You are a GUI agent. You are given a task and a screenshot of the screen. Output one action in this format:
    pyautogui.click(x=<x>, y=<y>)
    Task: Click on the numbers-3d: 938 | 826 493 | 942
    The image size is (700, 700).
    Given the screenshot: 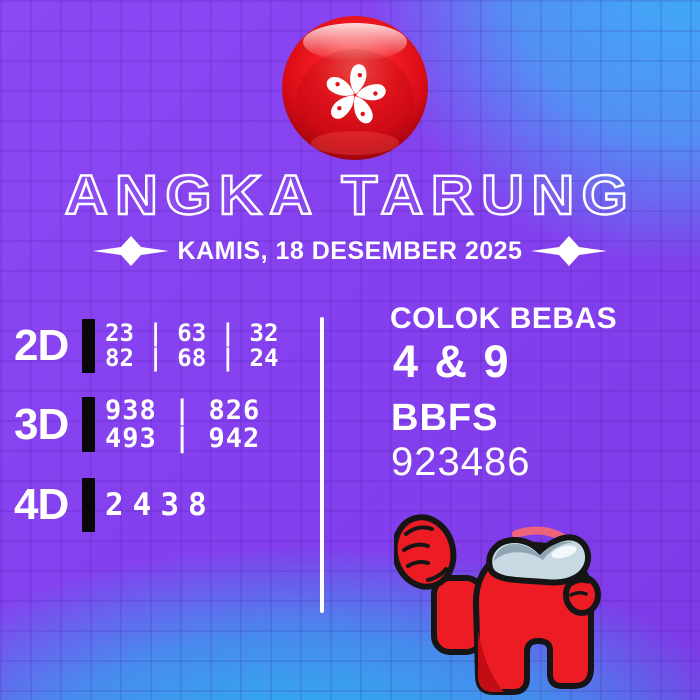 What is the action you would take?
    pyautogui.click(x=183, y=424)
    